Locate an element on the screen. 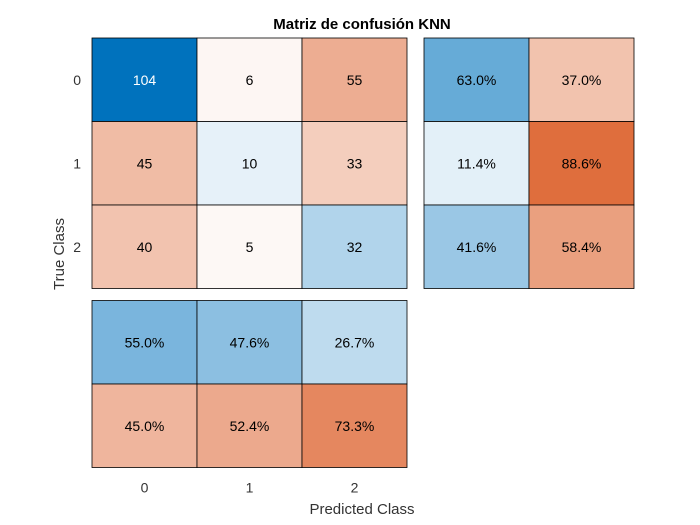 This screenshot has width=700, height=525. column-summary-value: 45.0% is located at coordinates (145, 426).